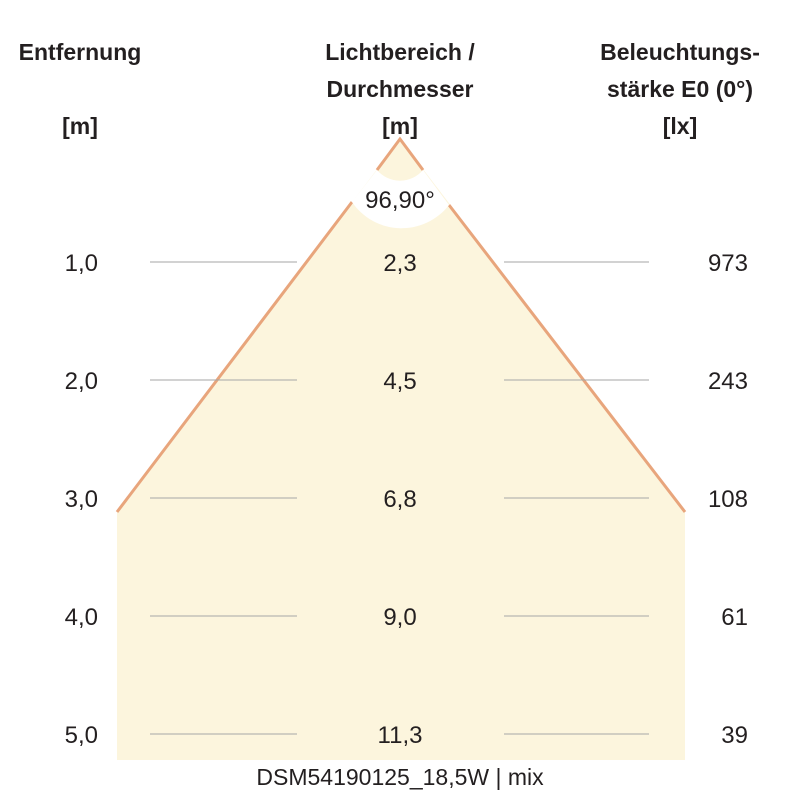 The height and width of the screenshot is (800, 800). Describe the element at coordinates (728, 381) in the screenshot. I see `illuminance-value: 243` at that location.